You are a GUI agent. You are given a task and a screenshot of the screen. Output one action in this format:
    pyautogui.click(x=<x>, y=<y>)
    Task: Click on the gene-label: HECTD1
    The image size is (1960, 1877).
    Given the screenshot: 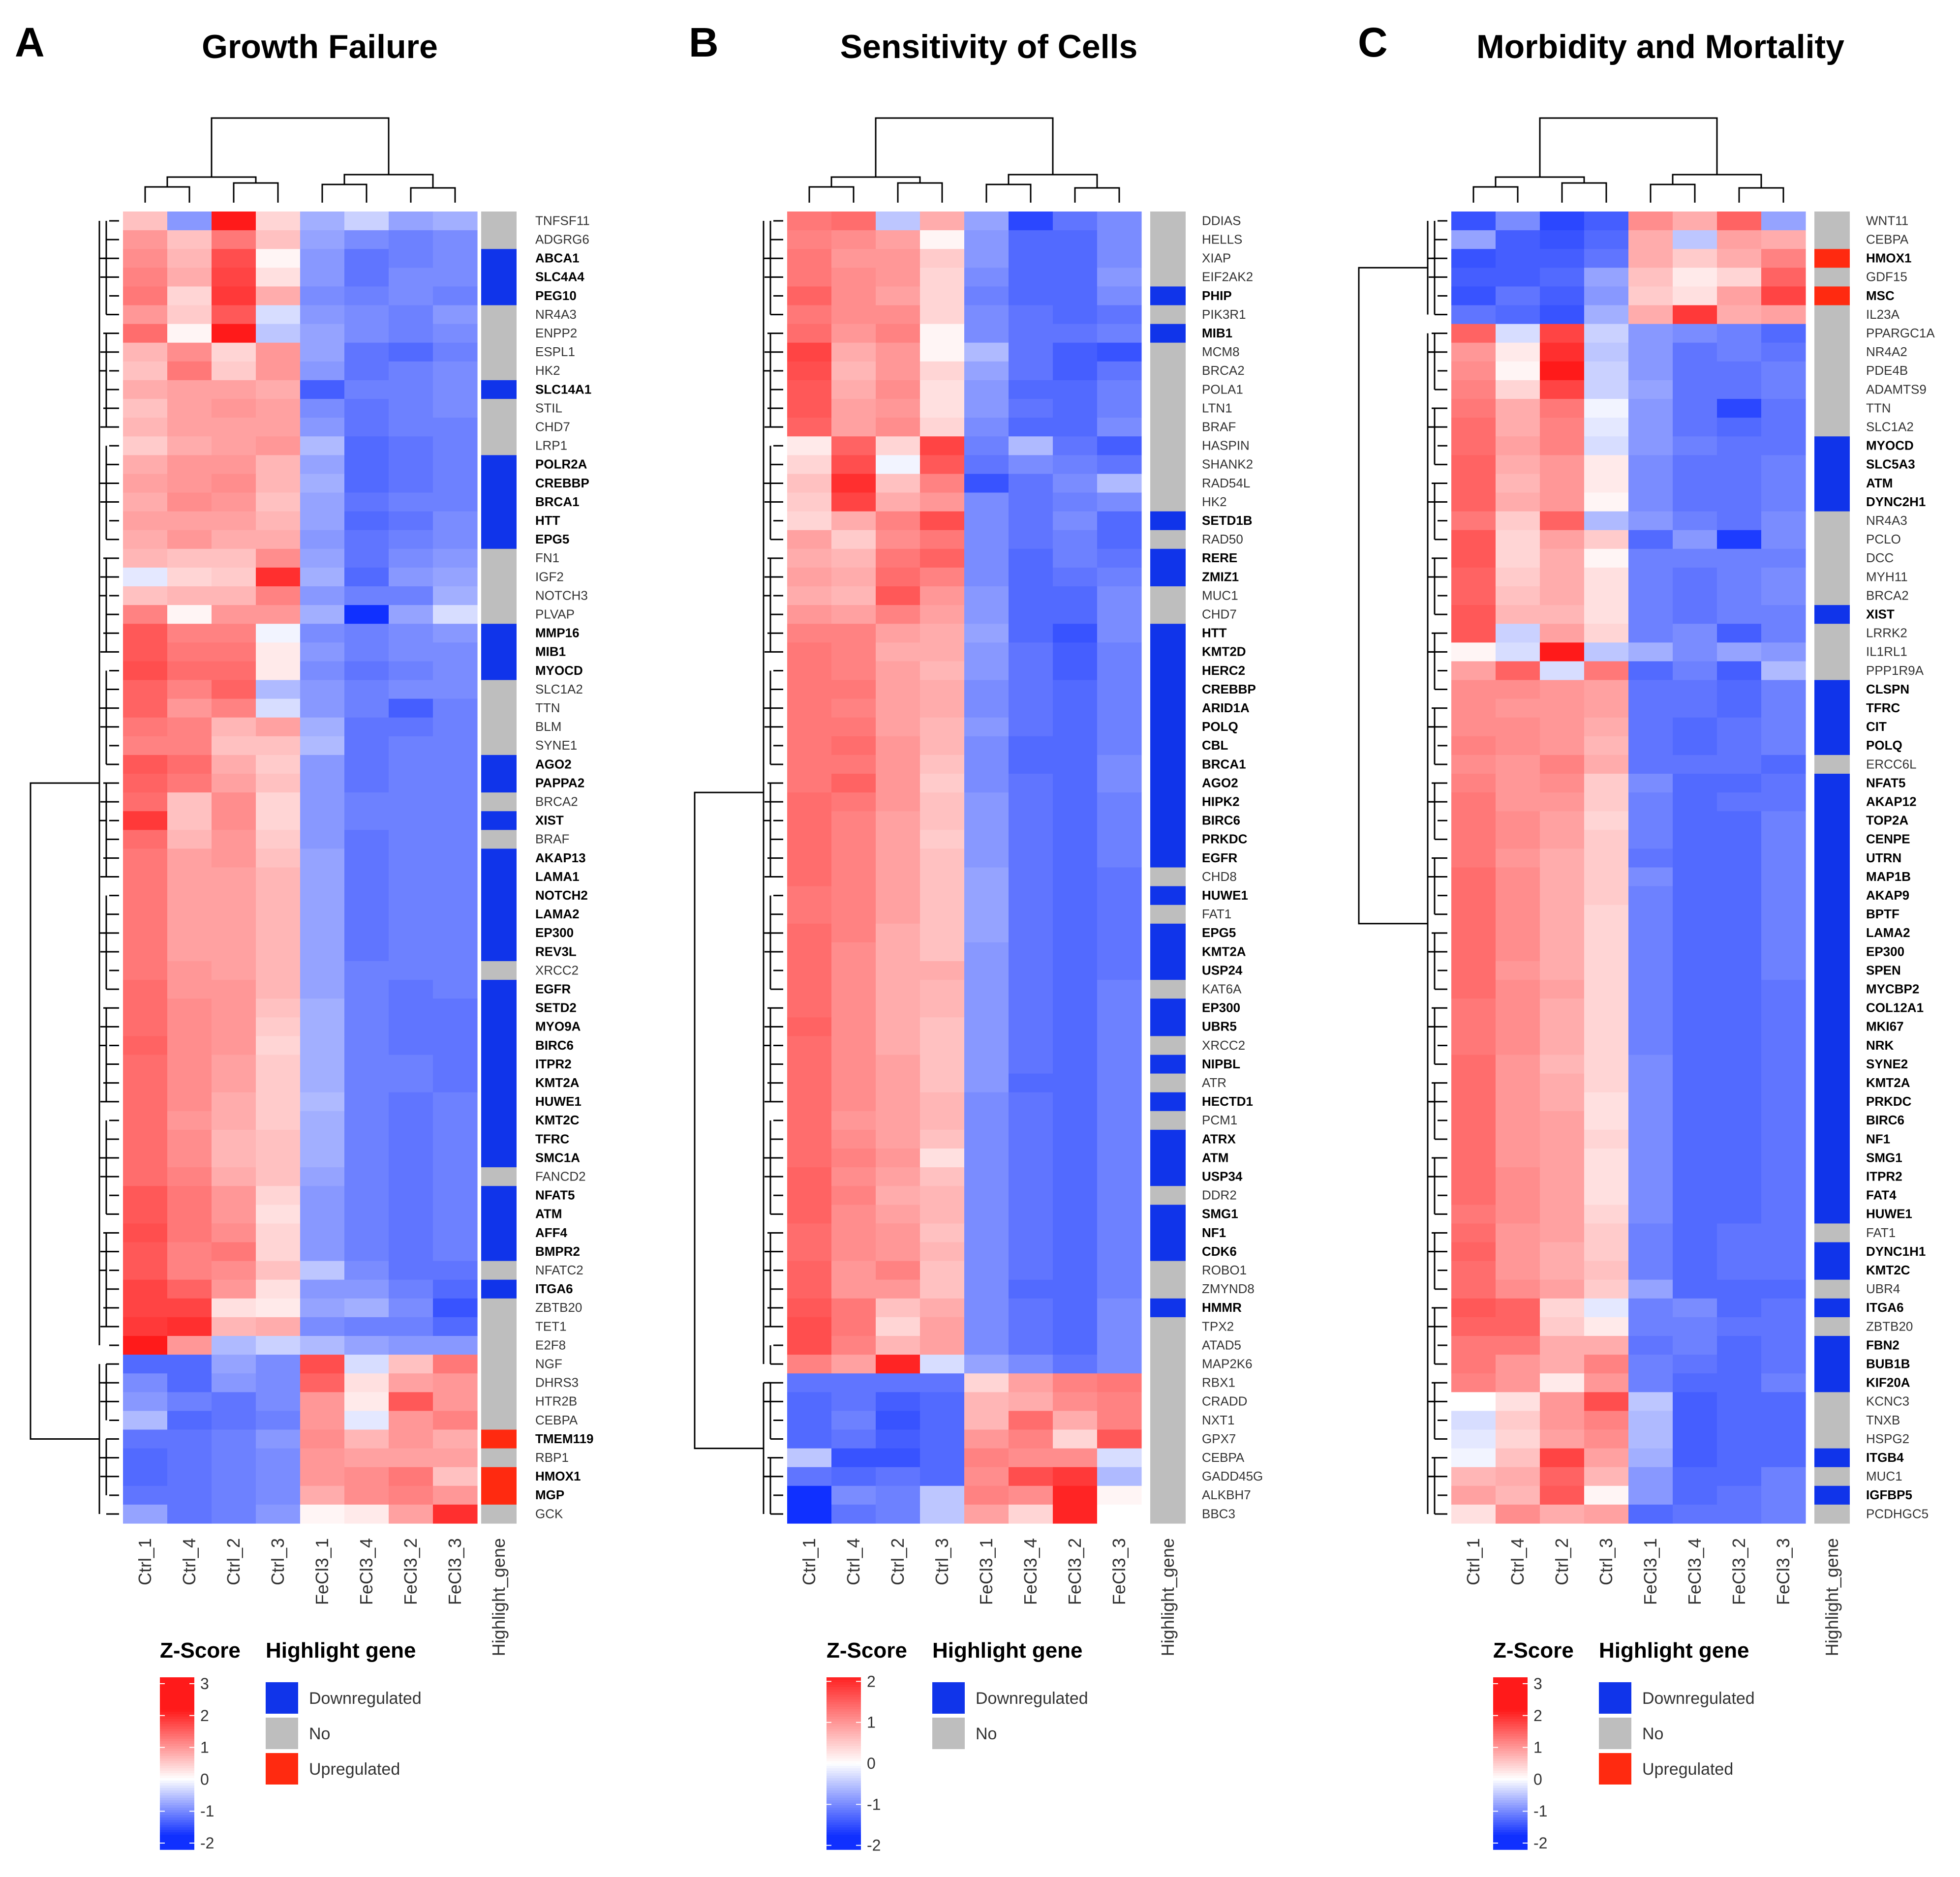 What is the action you would take?
    pyautogui.click(x=1227, y=1101)
    